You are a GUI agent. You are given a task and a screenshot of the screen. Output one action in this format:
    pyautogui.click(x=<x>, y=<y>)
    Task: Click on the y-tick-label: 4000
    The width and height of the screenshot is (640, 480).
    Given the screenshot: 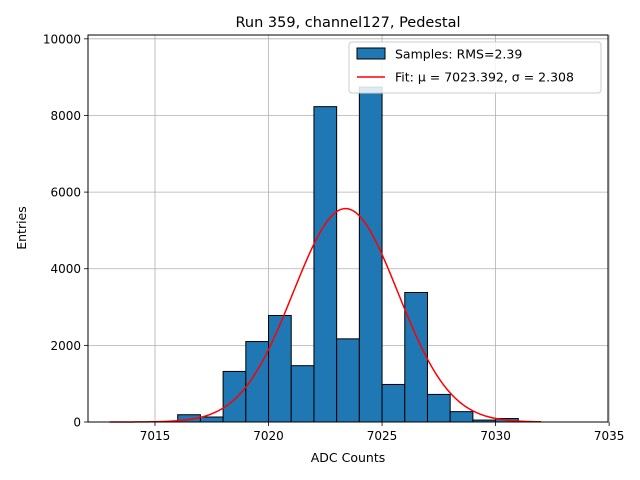 What is the action you would take?
    pyautogui.click(x=65, y=269)
    